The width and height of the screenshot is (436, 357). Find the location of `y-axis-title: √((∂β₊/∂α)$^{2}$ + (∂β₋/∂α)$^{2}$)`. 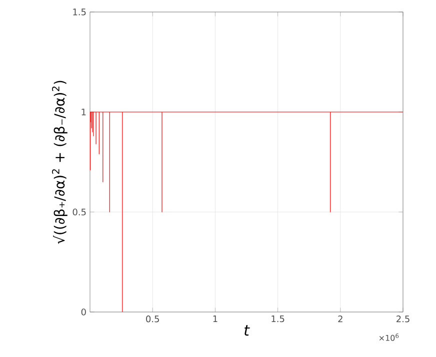

y-axis-title: √((∂β₊/∂α)$^{2}$ + (∂β₋/∂α)$^{2}$) is located at coordinates (60, 162).